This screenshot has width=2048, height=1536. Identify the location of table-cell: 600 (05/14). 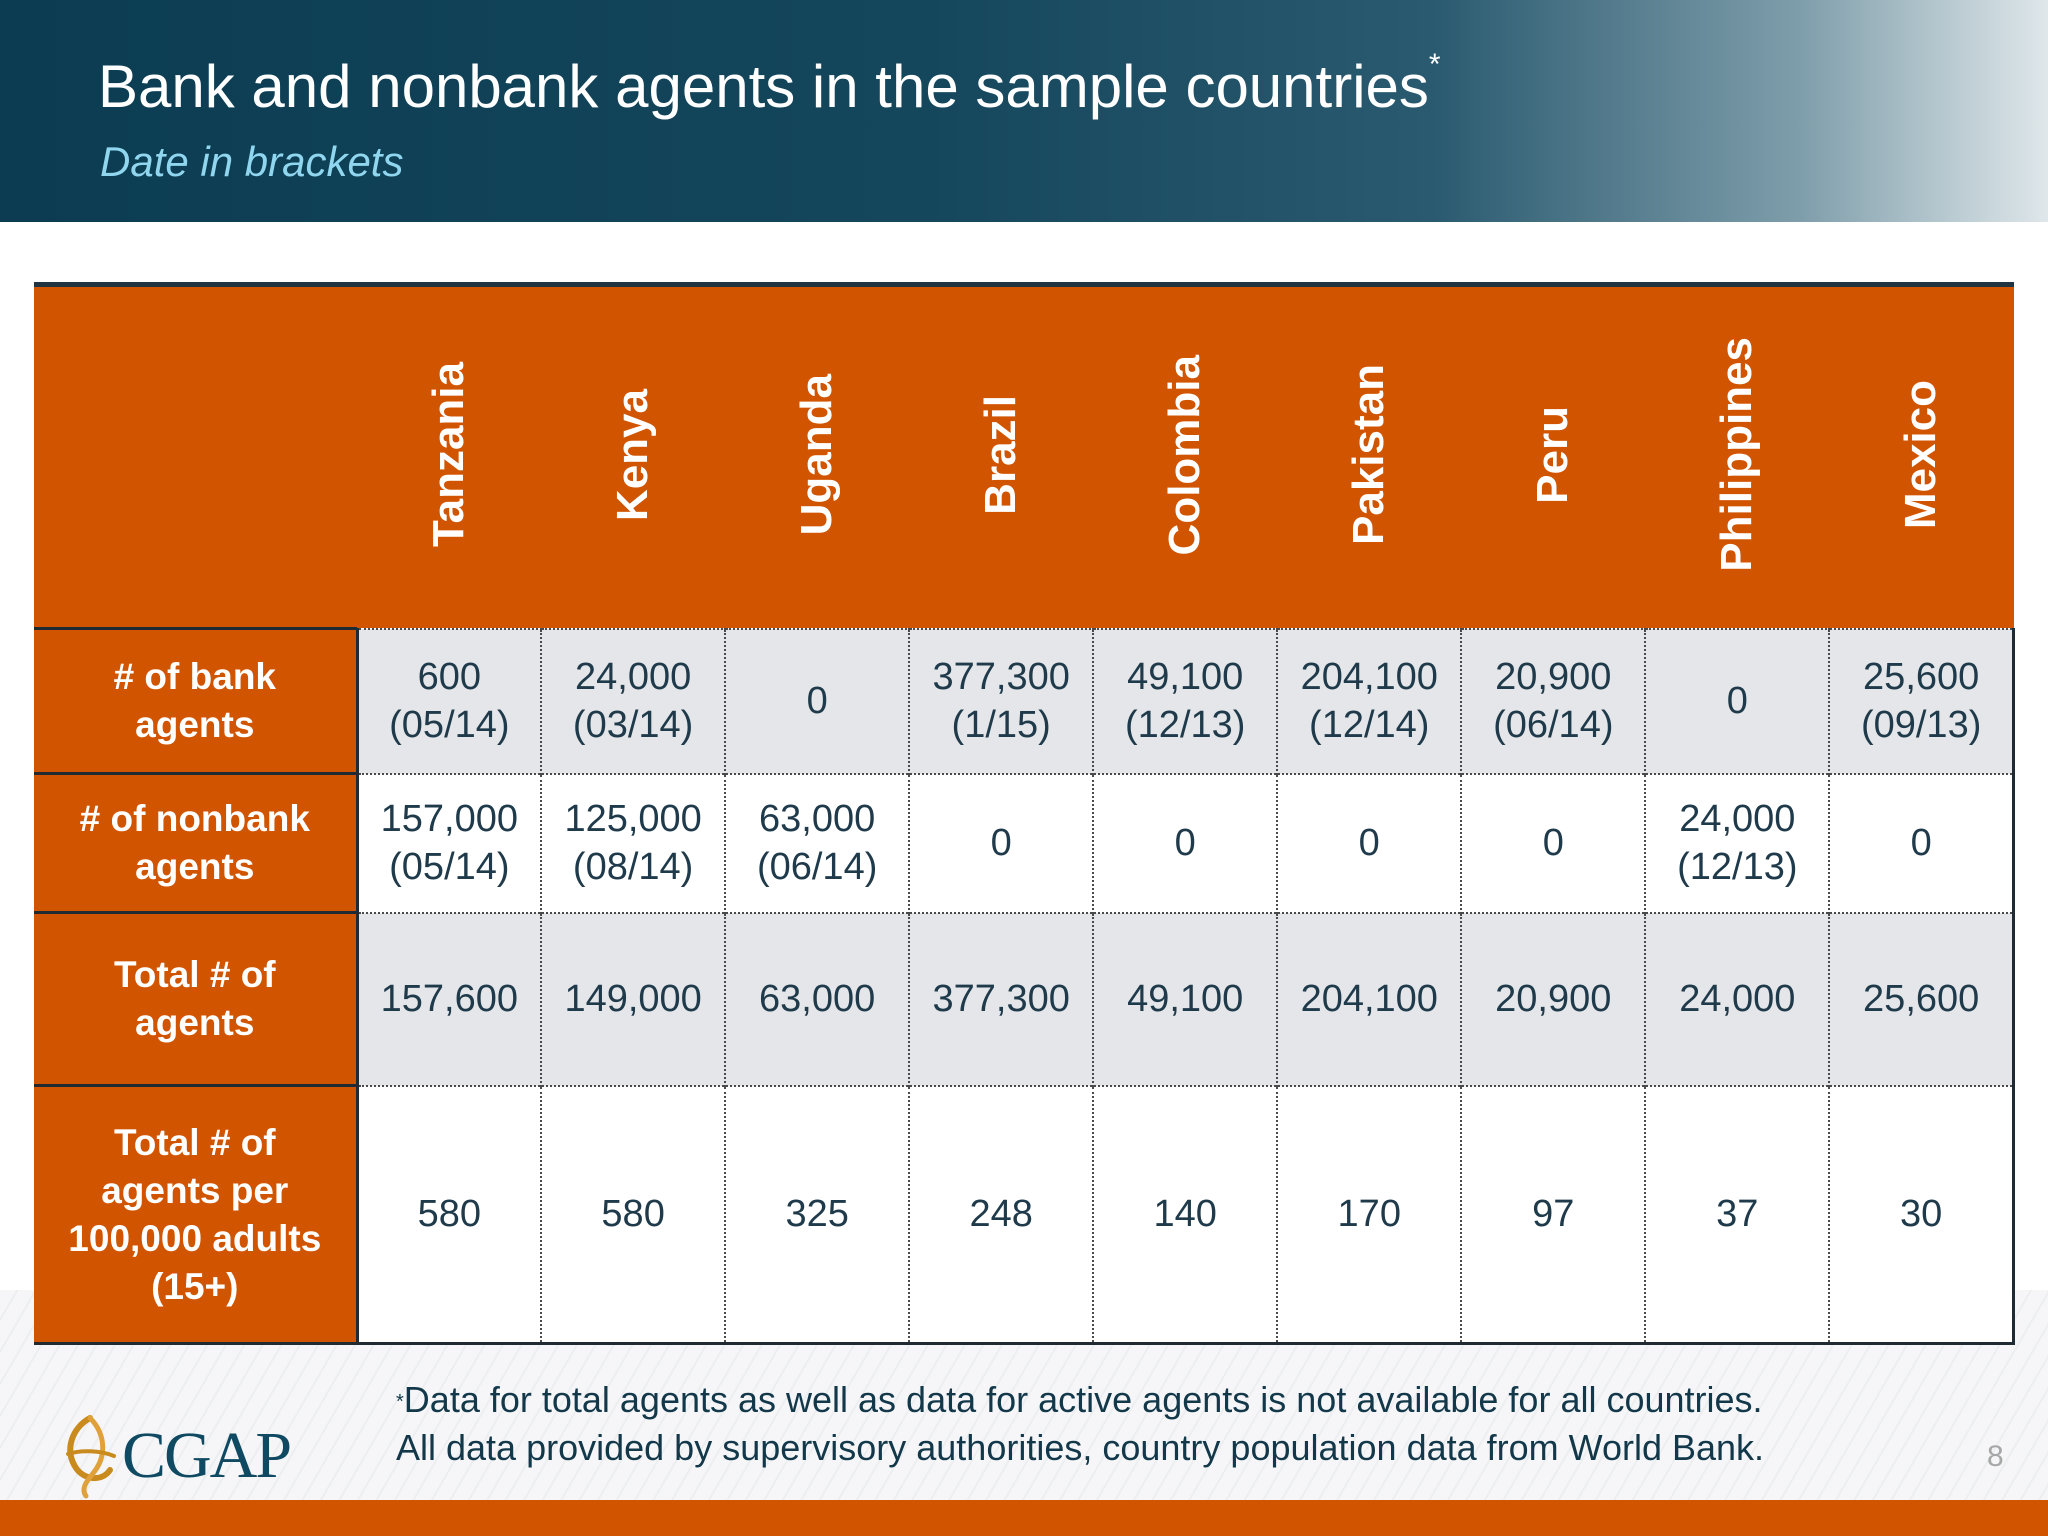
(449, 700).